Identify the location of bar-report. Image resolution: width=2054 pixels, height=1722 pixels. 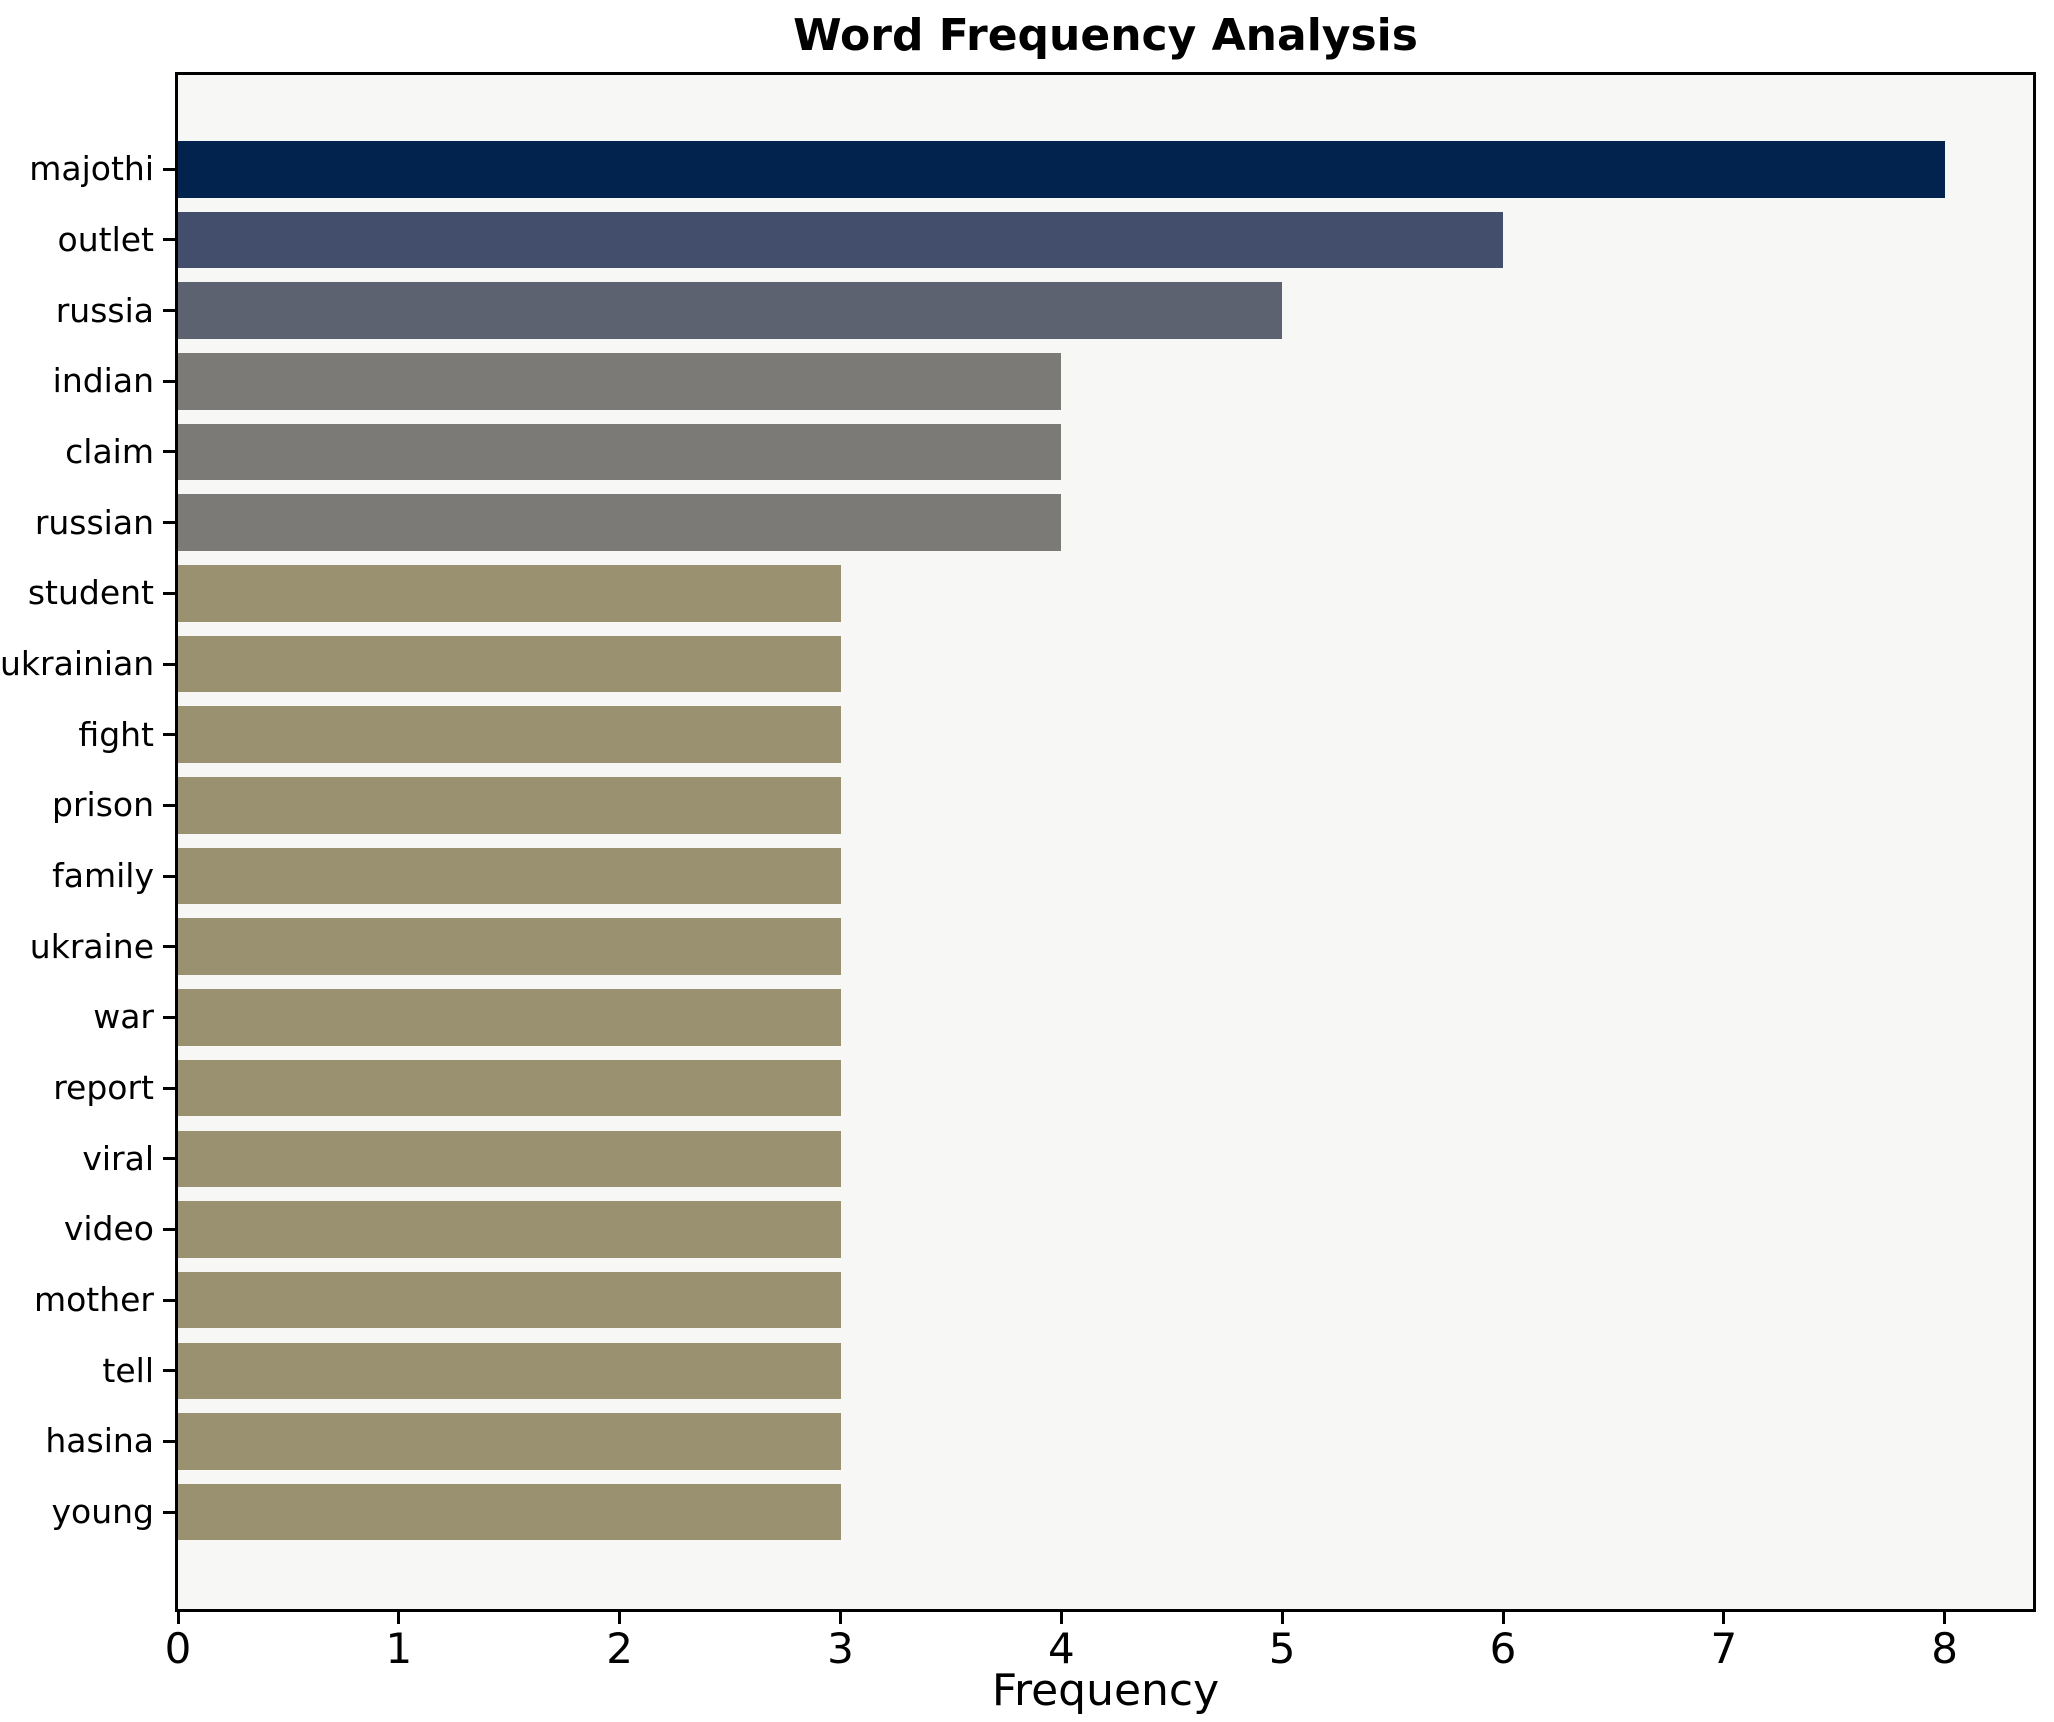
(509, 1088).